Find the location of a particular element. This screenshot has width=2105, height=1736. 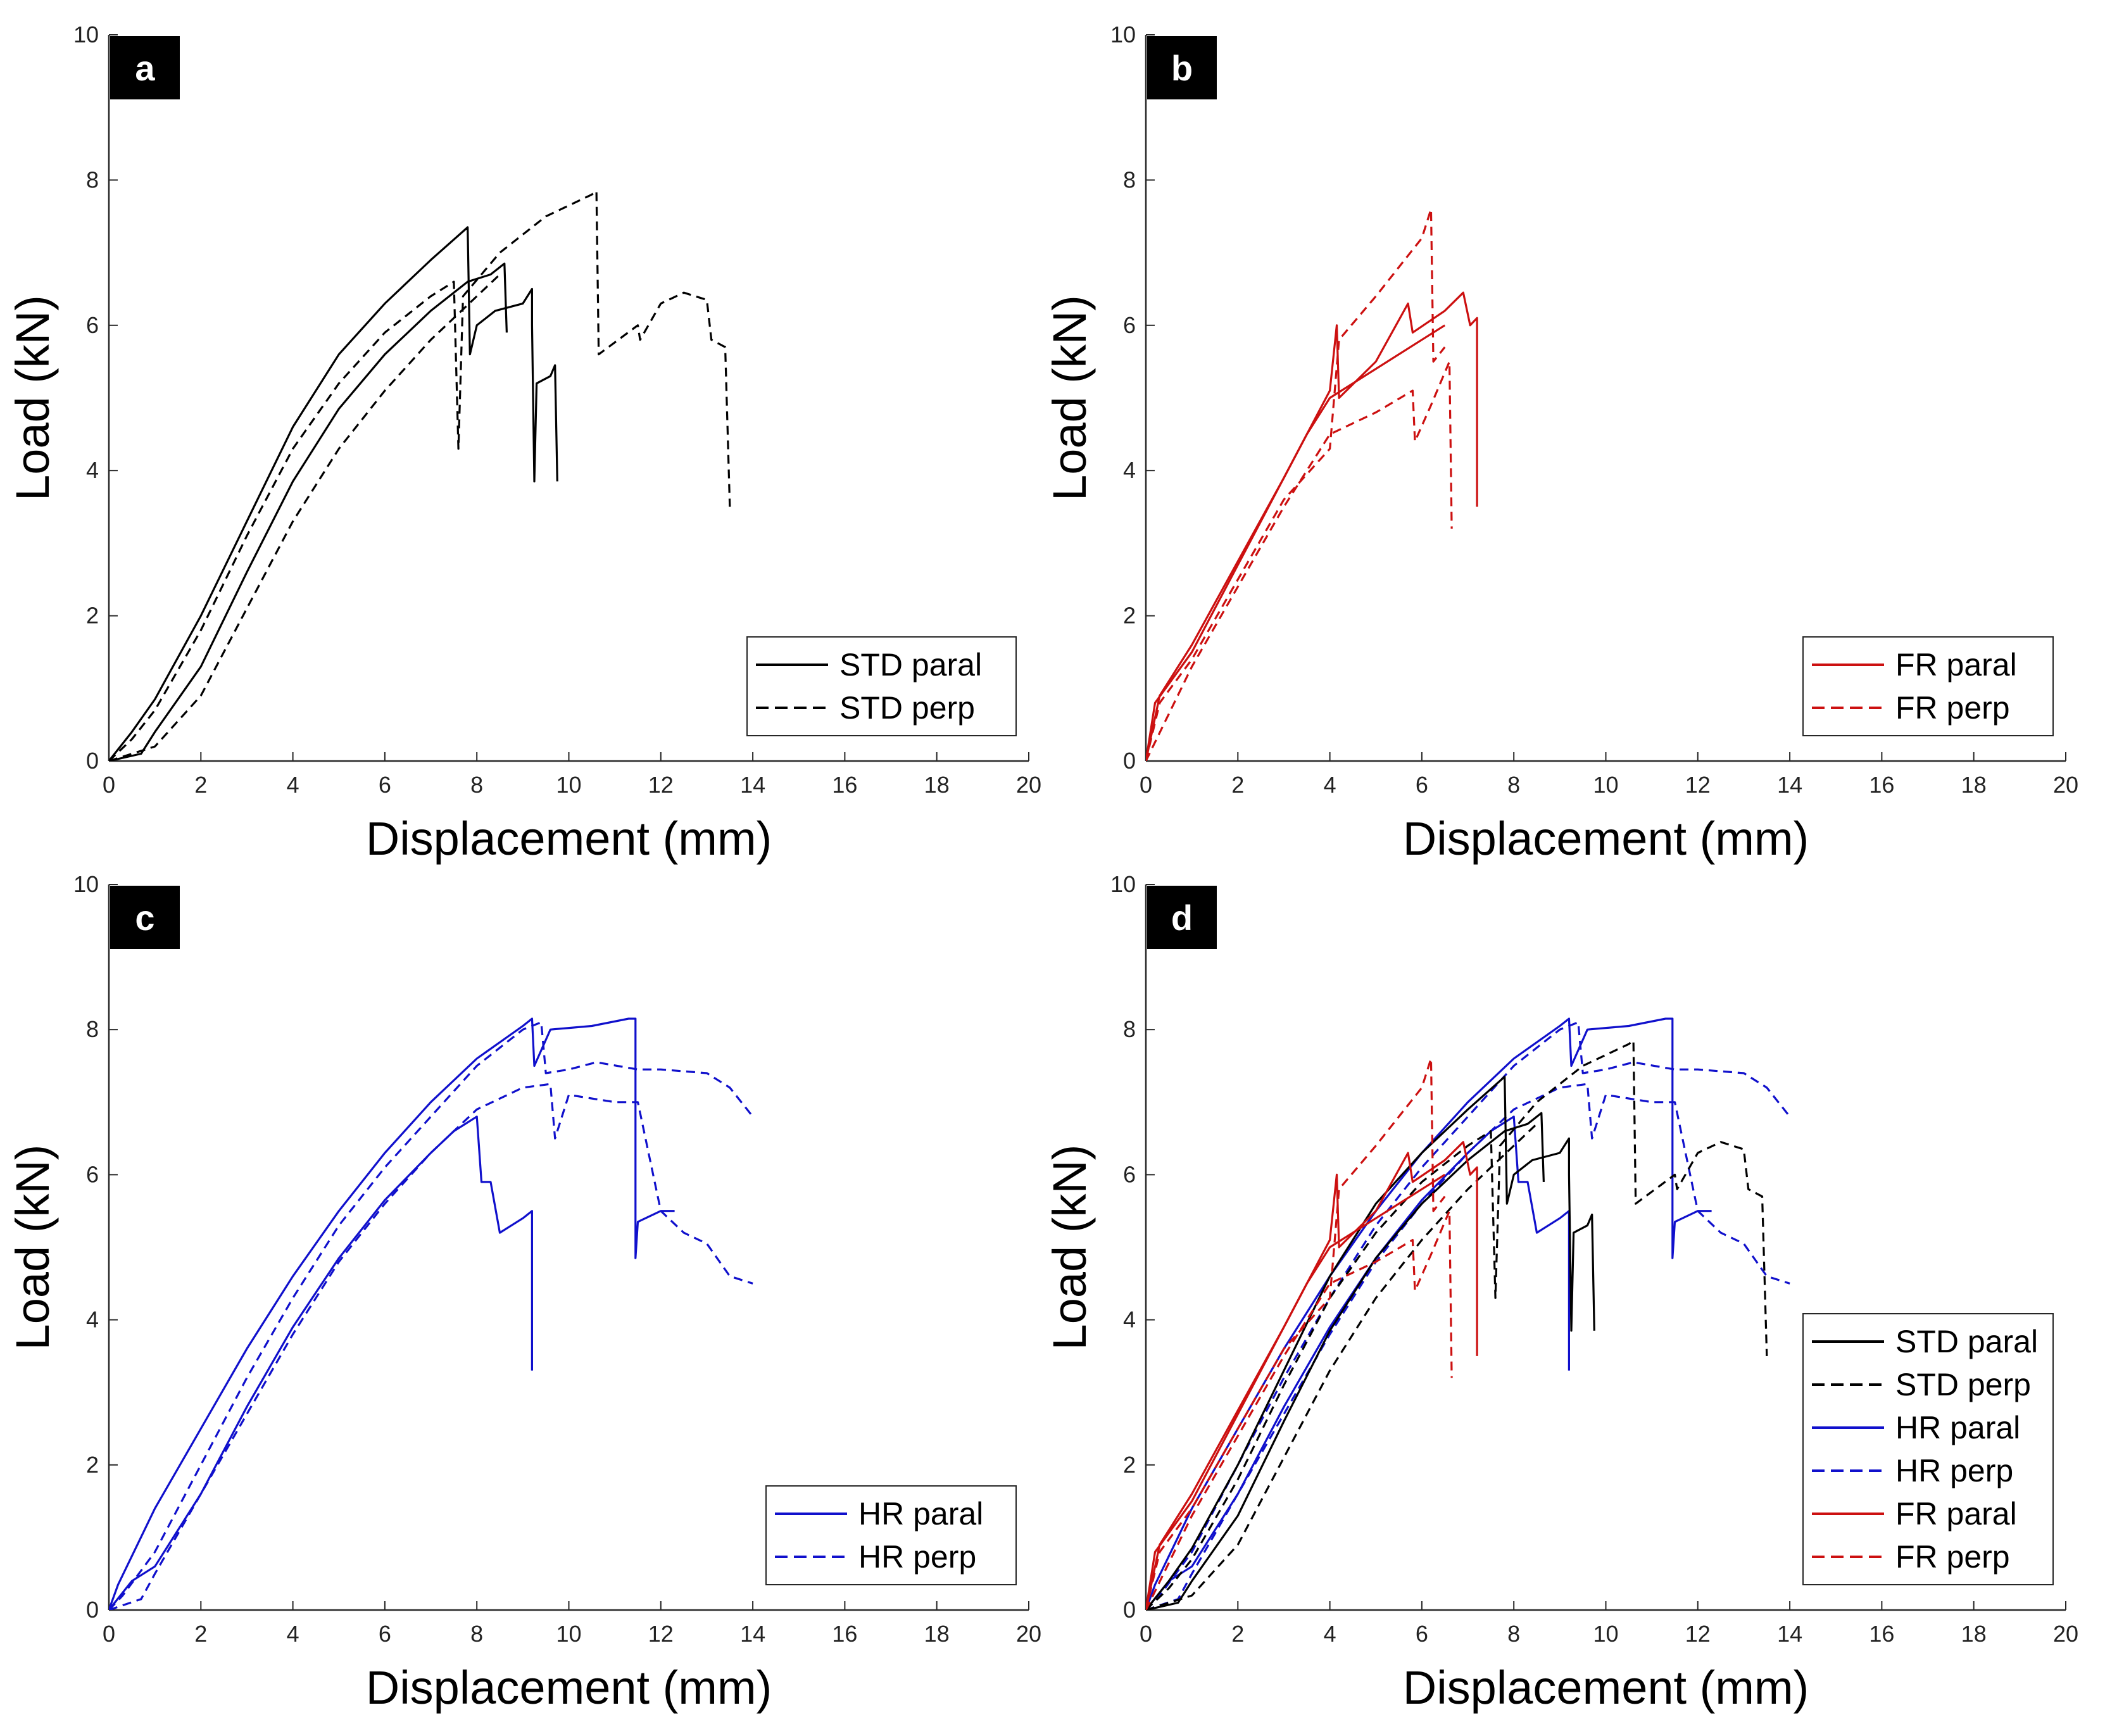

legend: HR paral HR perp is located at coordinates (891, 1535).